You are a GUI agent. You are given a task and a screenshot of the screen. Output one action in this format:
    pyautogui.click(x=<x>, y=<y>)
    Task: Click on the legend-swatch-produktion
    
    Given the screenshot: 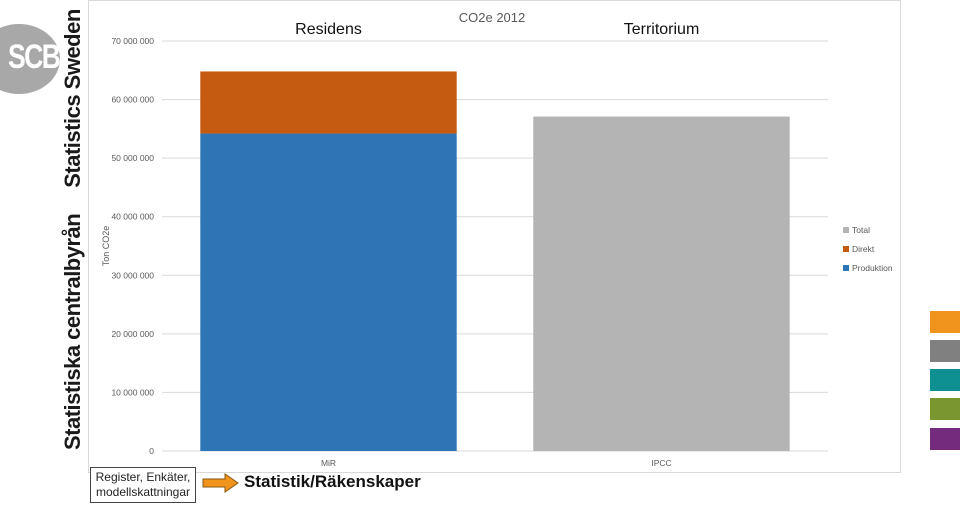 What is the action you would take?
    pyautogui.click(x=846, y=268)
    